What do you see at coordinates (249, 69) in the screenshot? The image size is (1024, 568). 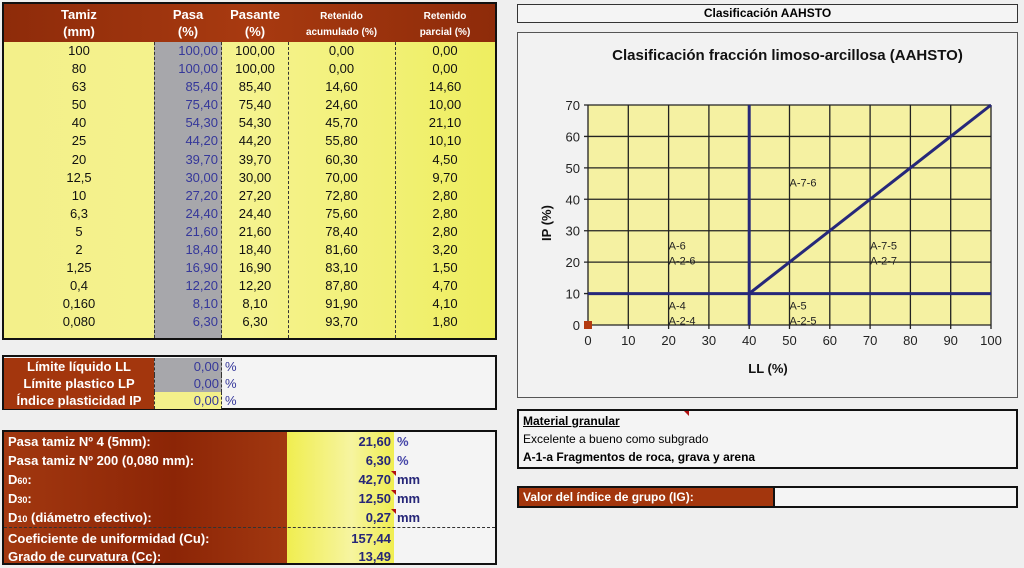 I see `table-row: 80 100,00 100,00 0,00 0,00` at bounding box center [249, 69].